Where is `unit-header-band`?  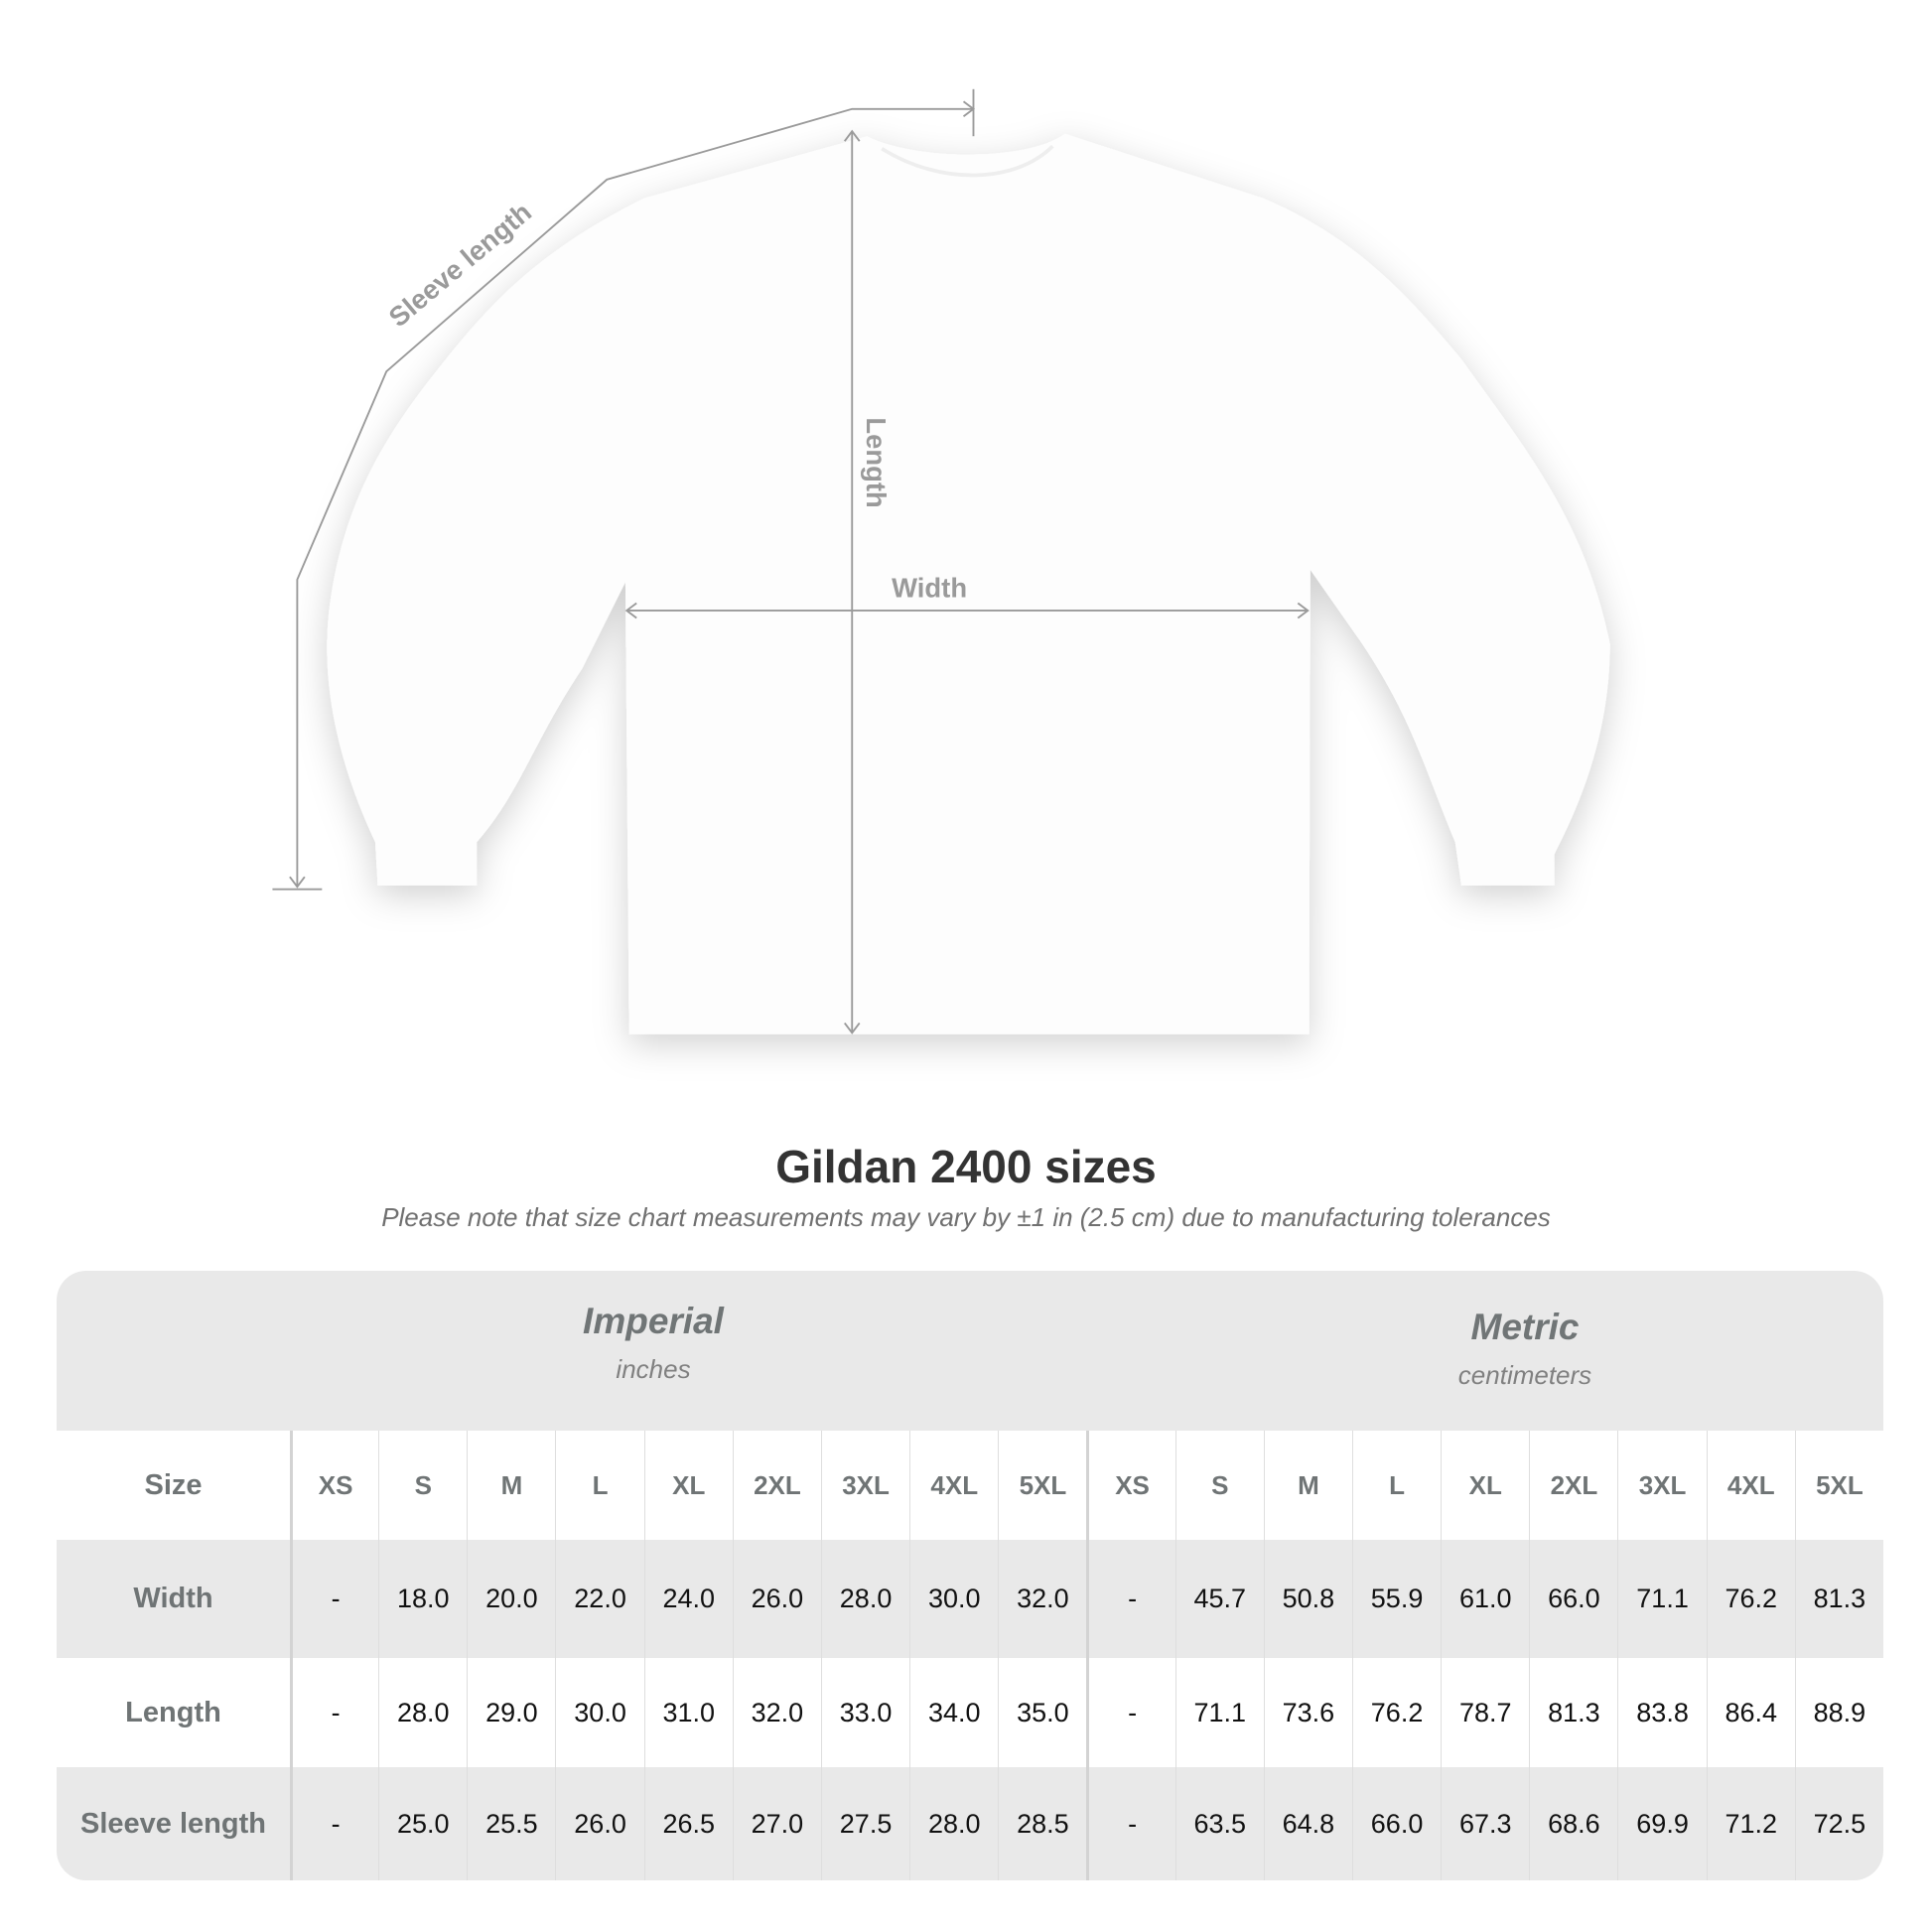
unit-header-band is located at coordinates (970, 1351).